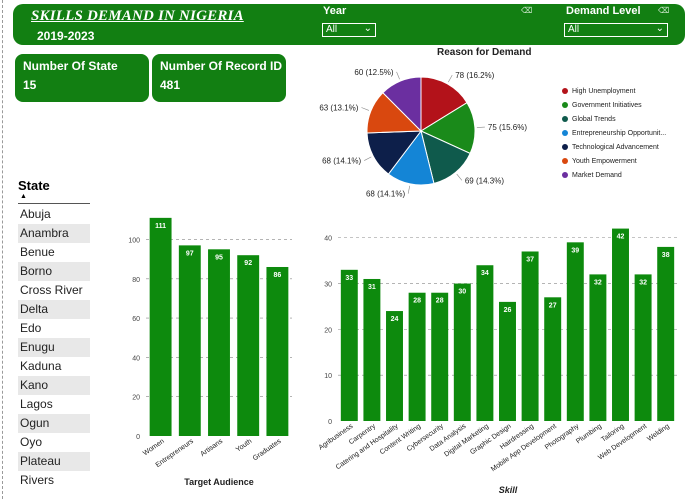 The image size is (690, 499). I want to click on state-item-rivers: Rivers, so click(37, 480).